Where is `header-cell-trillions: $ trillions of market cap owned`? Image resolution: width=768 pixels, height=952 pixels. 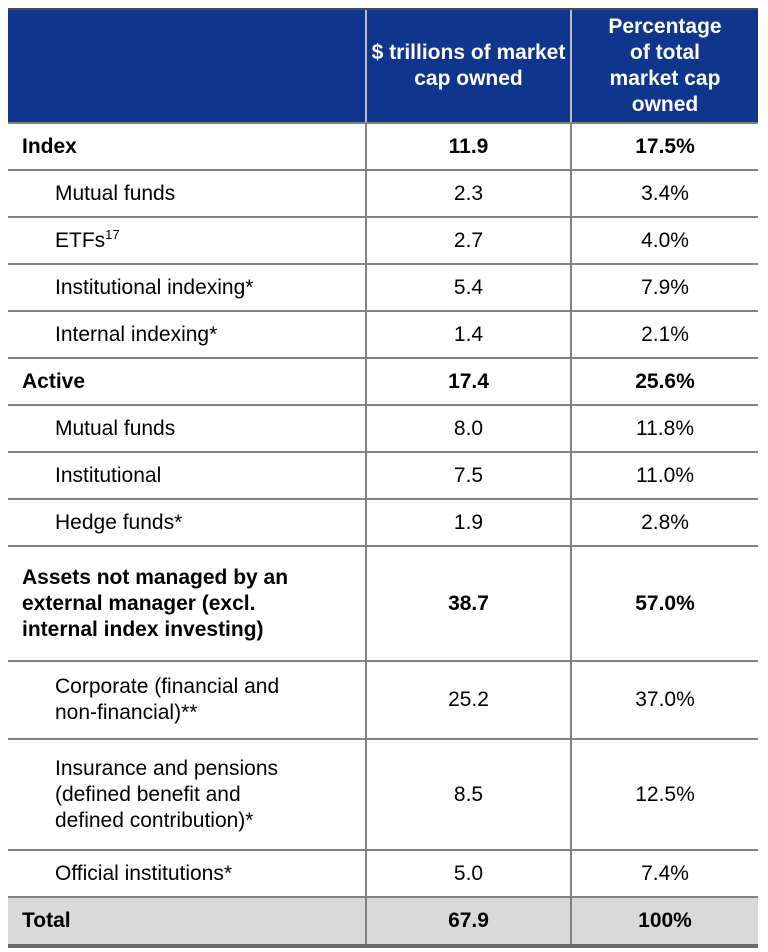 header-cell-trillions: $ trillions of market cap owned is located at coordinates (467, 66).